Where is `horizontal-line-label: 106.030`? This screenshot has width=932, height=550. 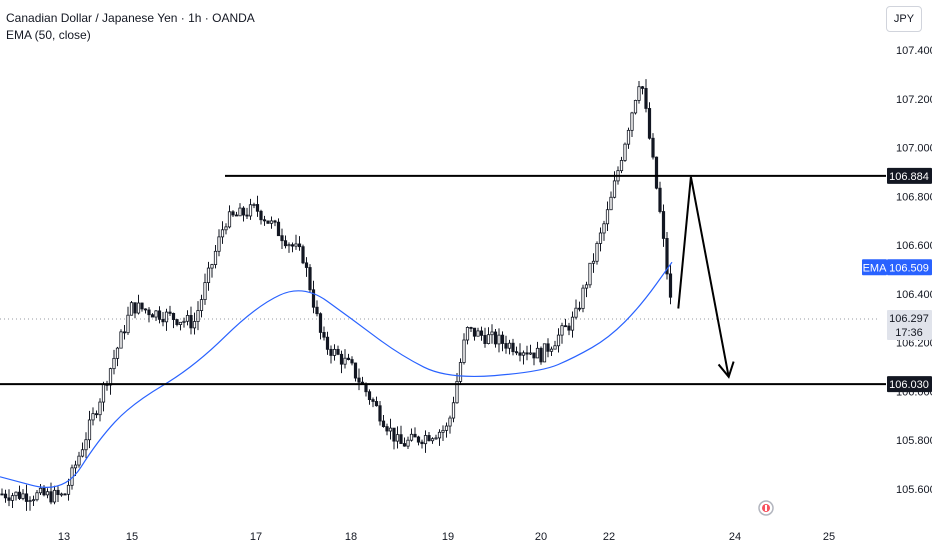 horizontal-line-label: 106.030 is located at coordinates (909, 385).